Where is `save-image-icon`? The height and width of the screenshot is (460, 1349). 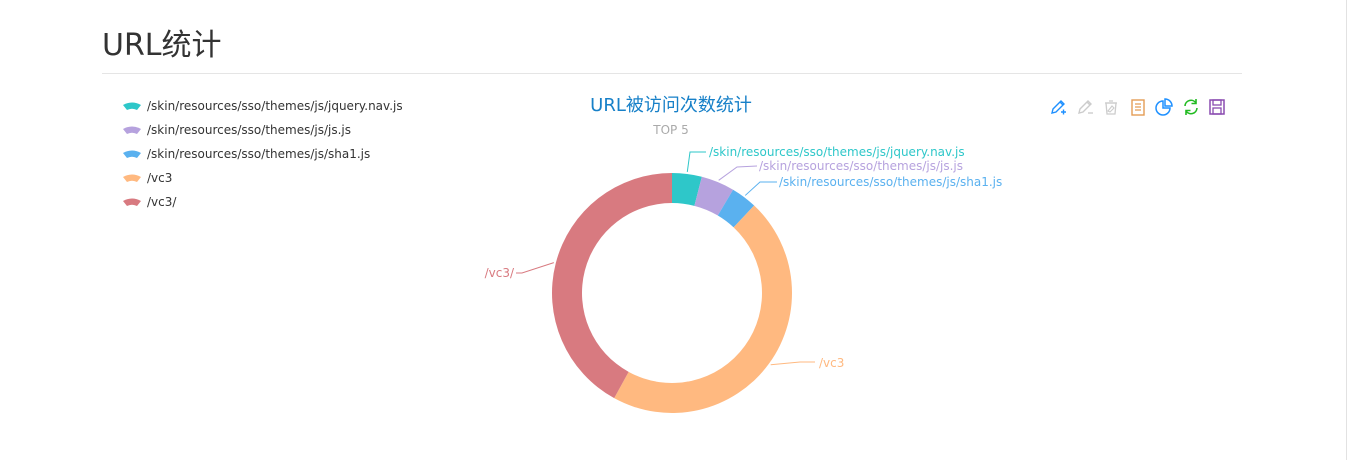 save-image-icon is located at coordinates (1217, 107).